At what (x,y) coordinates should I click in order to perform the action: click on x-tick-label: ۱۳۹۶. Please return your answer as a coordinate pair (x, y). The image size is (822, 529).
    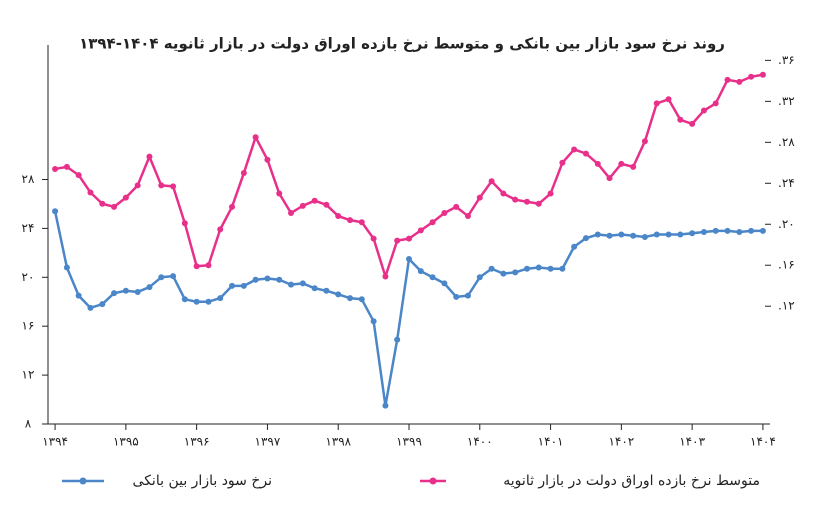
    Looking at the image, I should click on (197, 442).